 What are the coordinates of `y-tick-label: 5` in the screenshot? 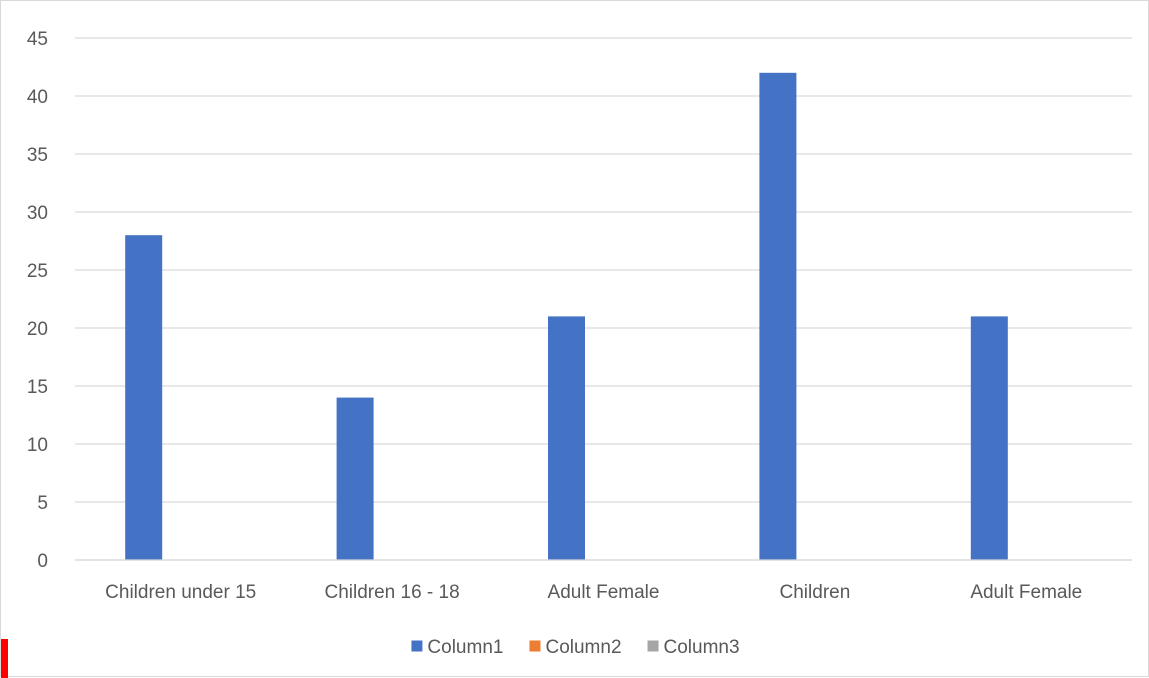 It's located at (42, 503).